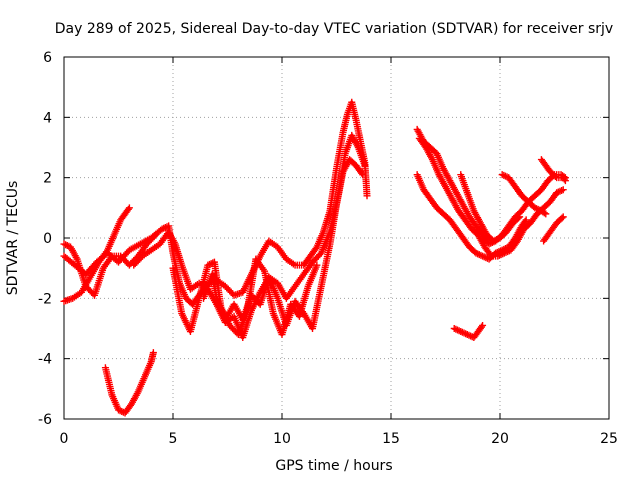  What do you see at coordinates (45, 299) in the screenshot?
I see `y-tick-label: -2` at bounding box center [45, 299].